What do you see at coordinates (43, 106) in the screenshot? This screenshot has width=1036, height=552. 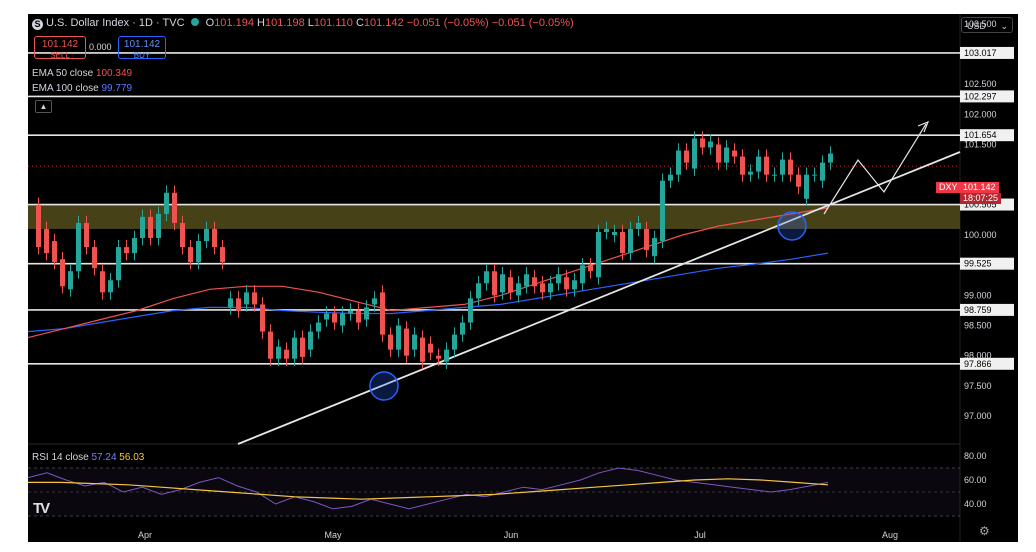 I see `chevron-up-icon: ▲` at bounding box center [43, 106].